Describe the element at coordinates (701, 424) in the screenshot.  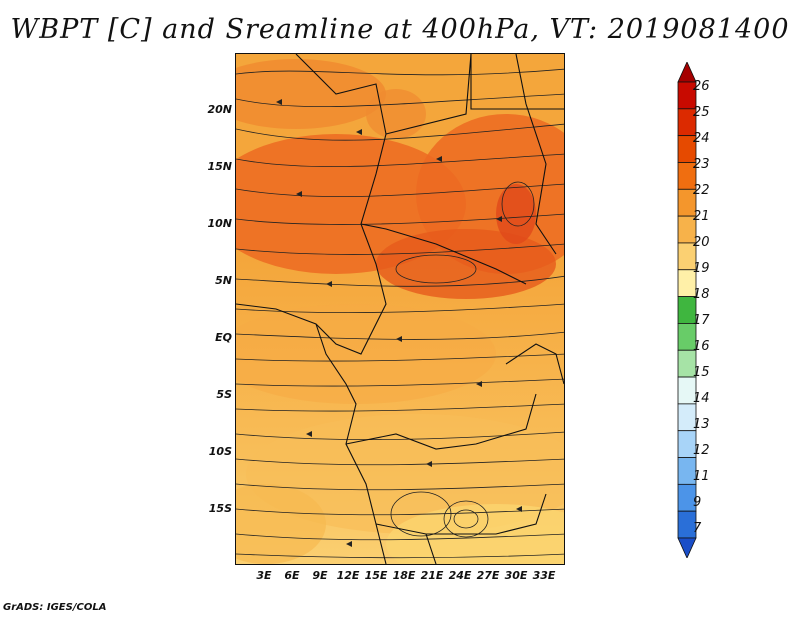
I see `colorbar-label-13: 13` at that location.